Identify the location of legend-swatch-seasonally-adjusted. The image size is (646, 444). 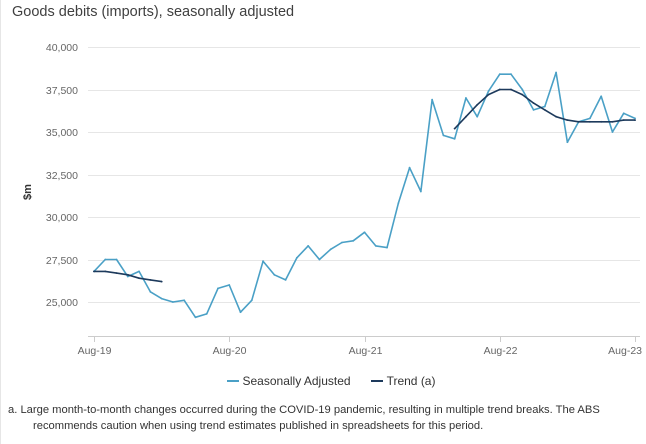
(232, 381).